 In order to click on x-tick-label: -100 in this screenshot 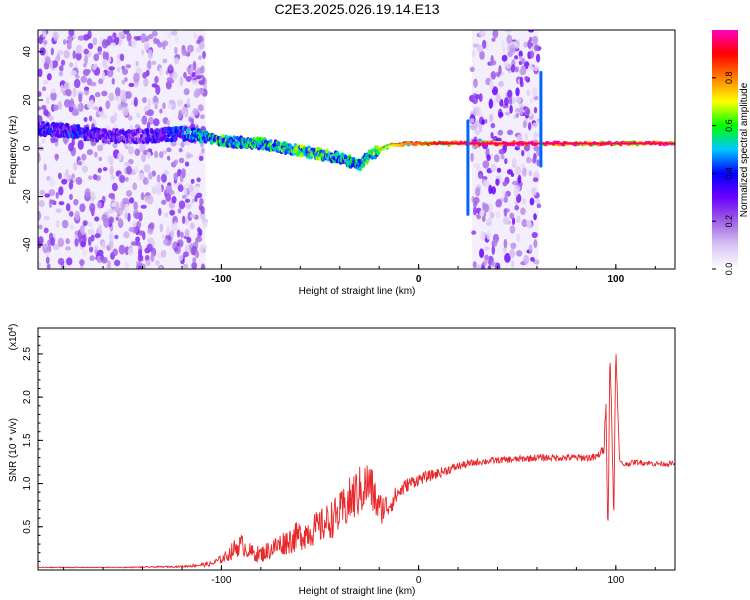, I will do `click(221, 279)`.